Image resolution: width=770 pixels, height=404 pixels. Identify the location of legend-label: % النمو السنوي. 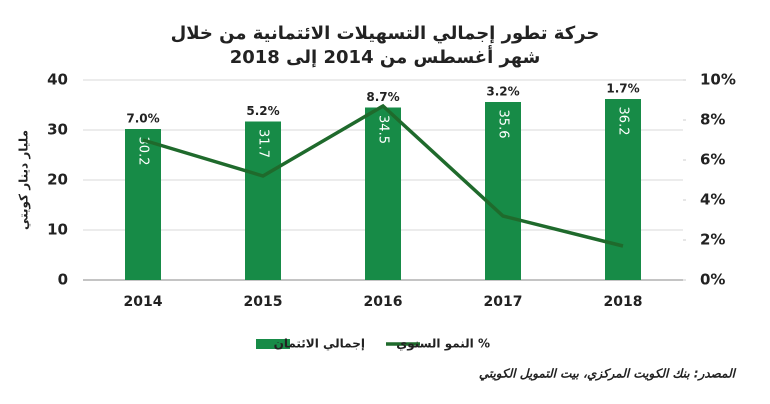
(443, 344).